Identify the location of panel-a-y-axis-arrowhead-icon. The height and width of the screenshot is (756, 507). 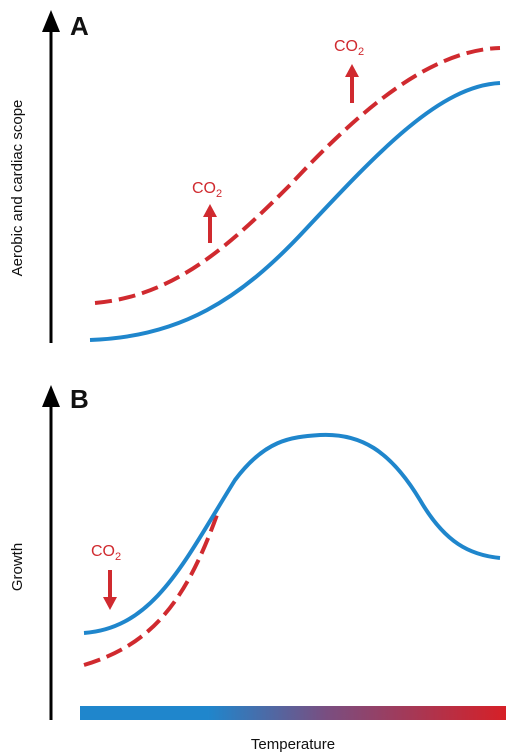
(51, 21).